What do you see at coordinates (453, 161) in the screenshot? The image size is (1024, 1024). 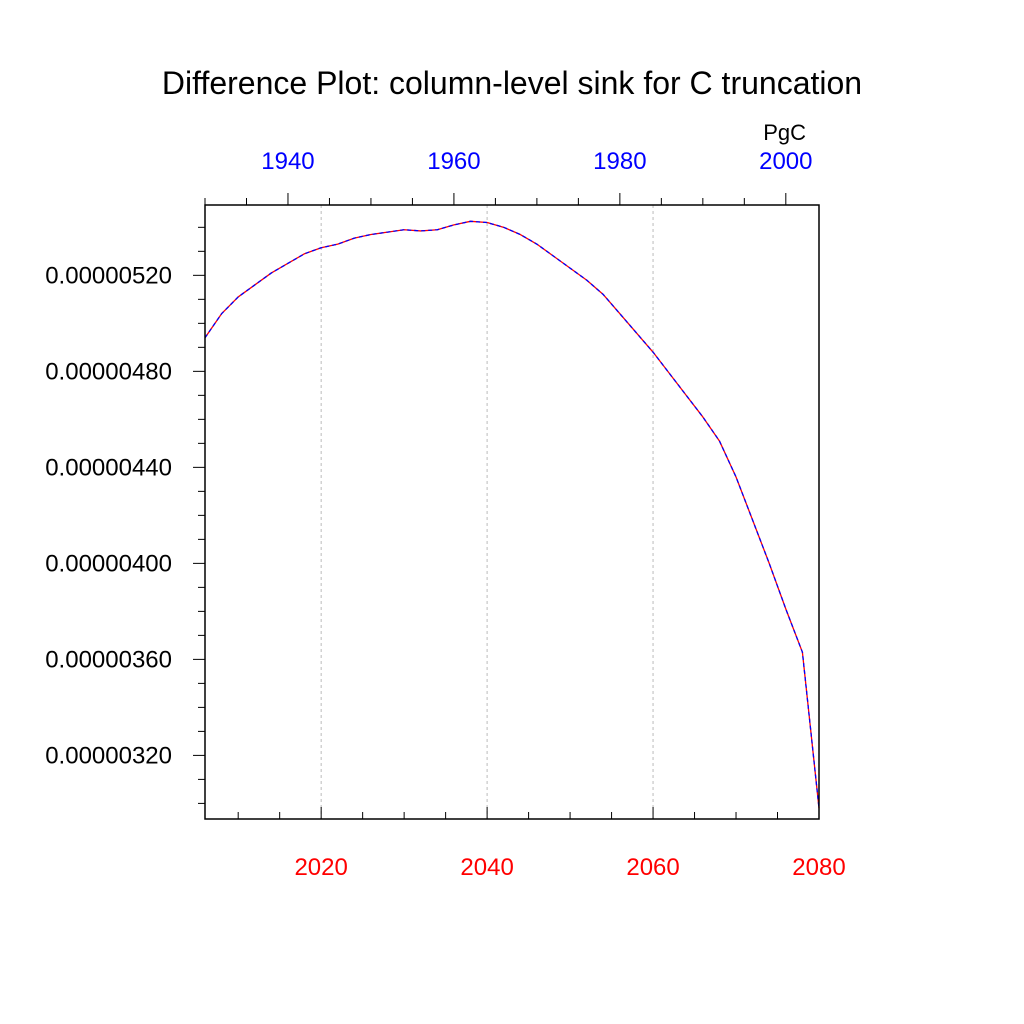 I see `x-top-tick-label: 1960` at bounding box center [453, 161].